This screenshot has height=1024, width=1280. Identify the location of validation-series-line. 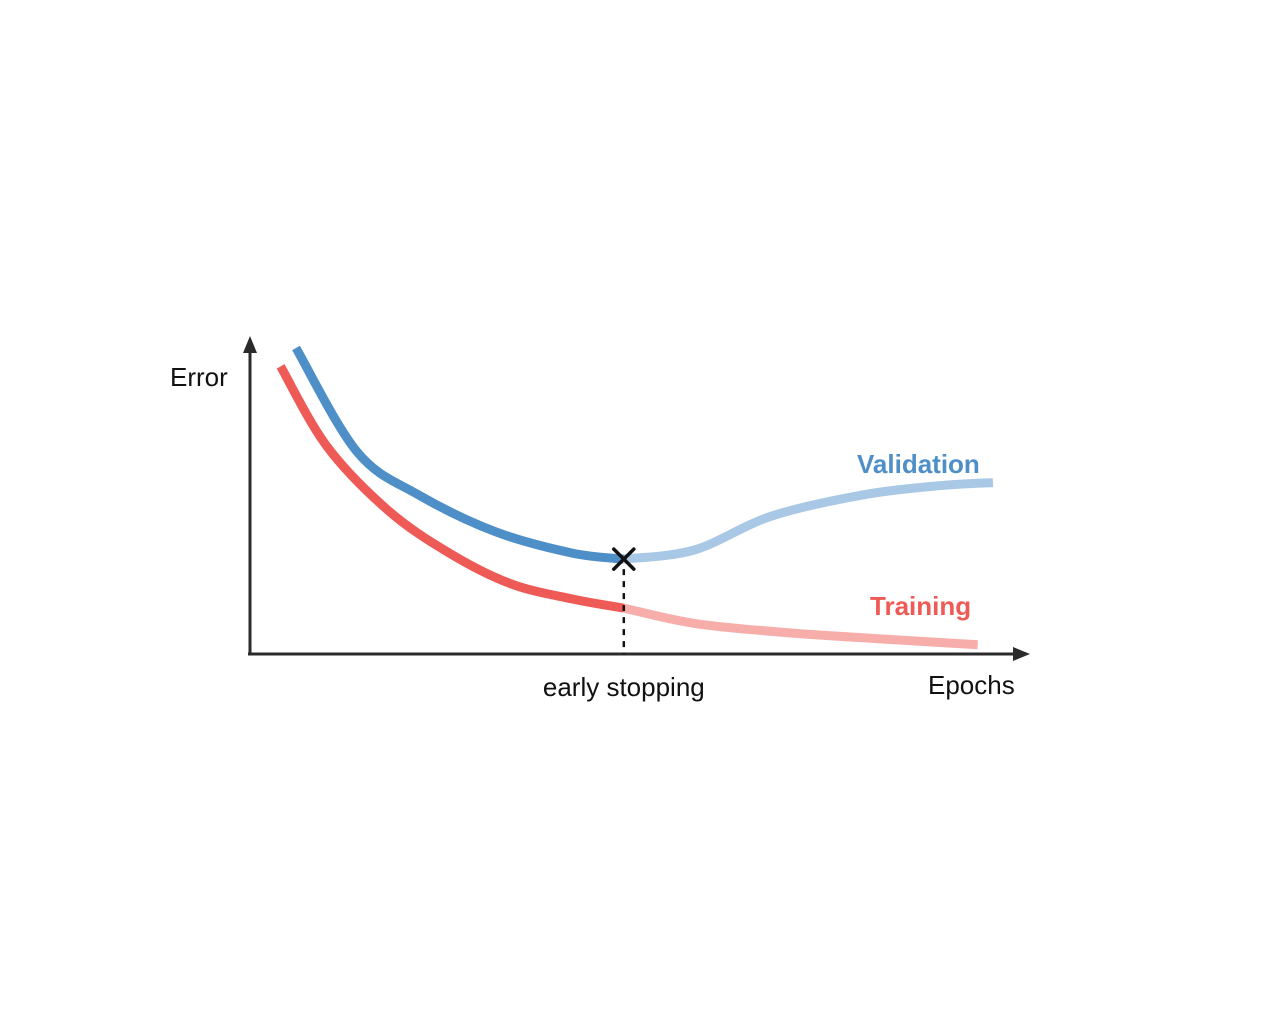
(458, 454).